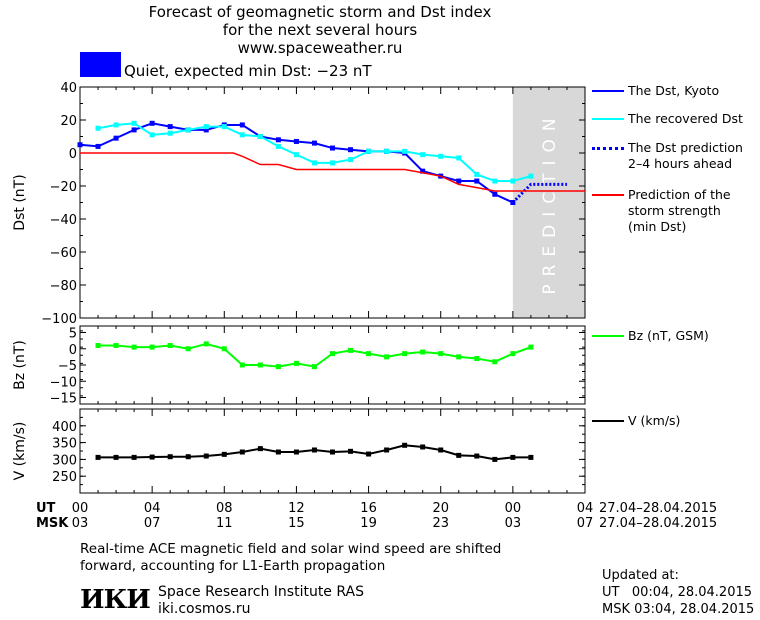  I want to click on x-tick-label-msk: 23, so click(440, 523).